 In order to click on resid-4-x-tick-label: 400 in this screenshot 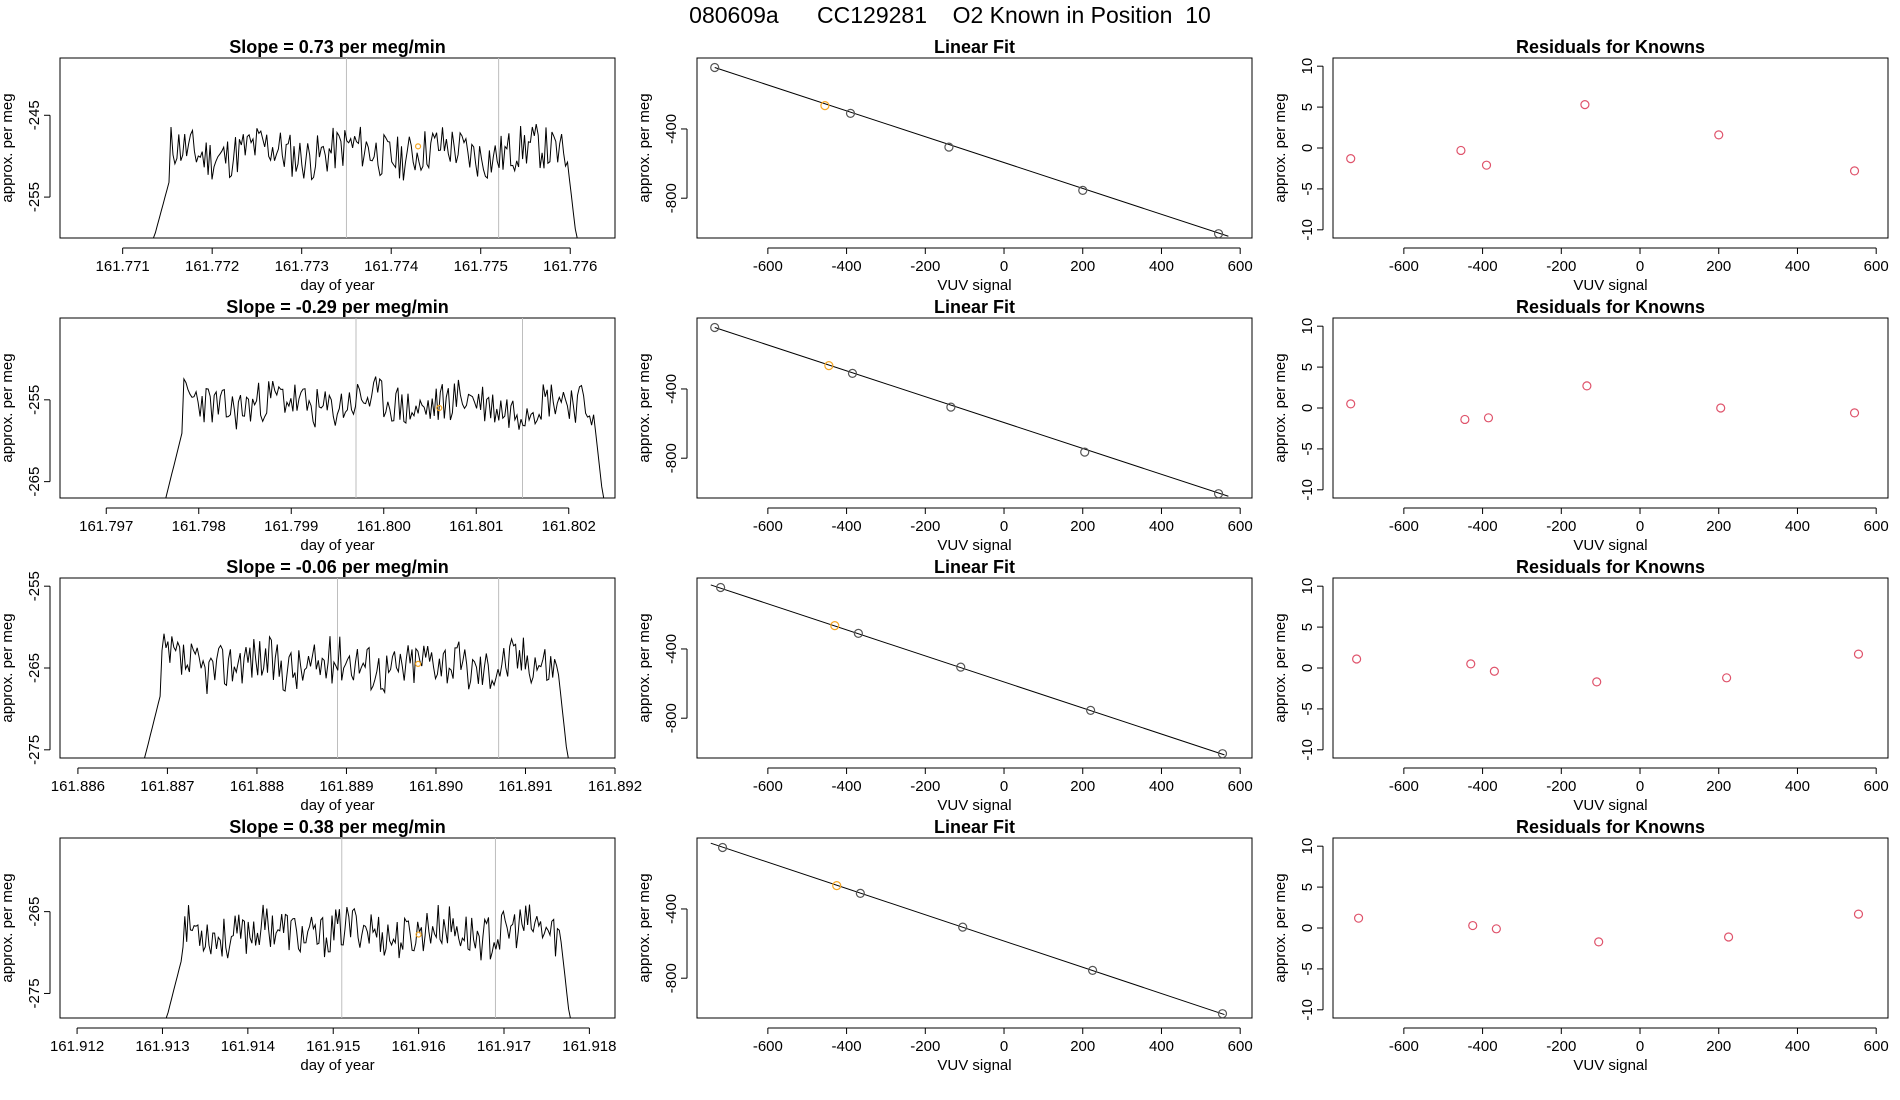, I will do `click(1797, 1046)`.